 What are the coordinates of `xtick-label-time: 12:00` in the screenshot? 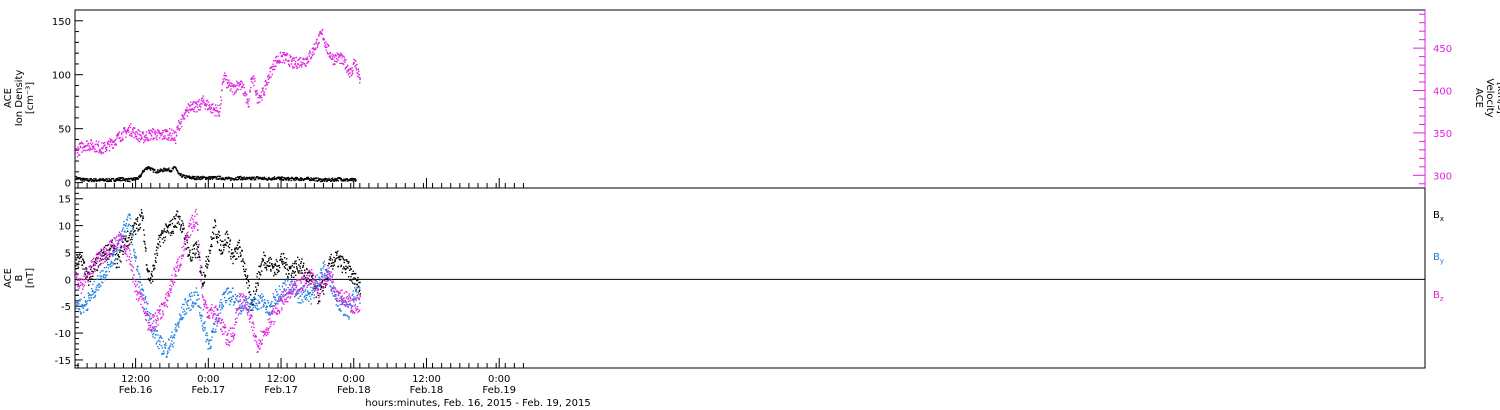 It's located at (426, 379).